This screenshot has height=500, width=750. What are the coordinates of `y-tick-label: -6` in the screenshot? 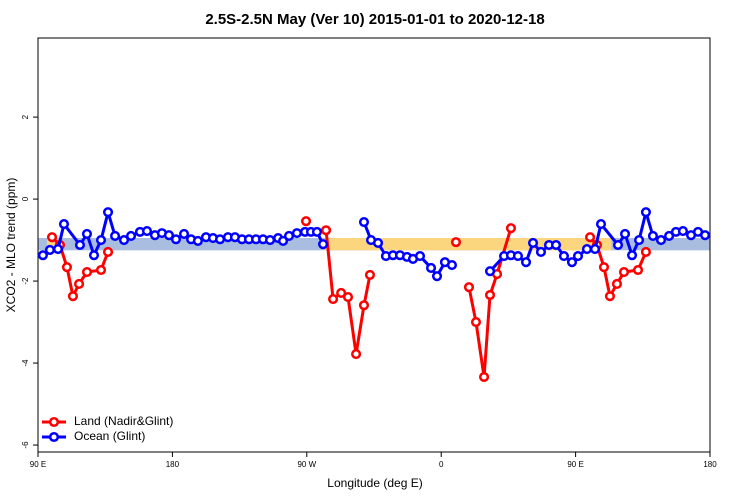 It's located at (25, 445).